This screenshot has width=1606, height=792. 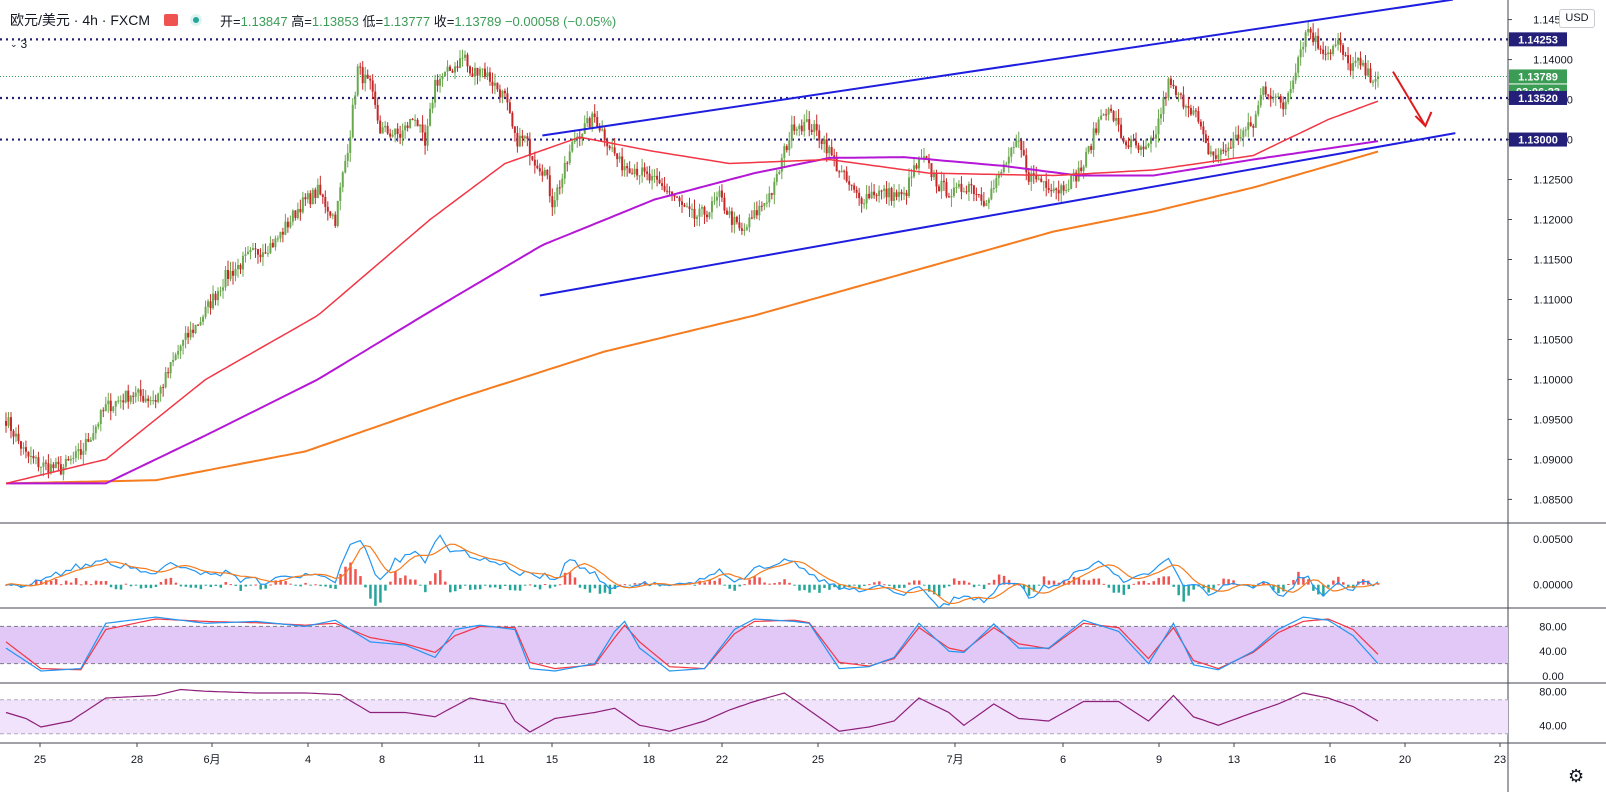 I want to click on indicator-collapse-toggle: ⌄ 3, so click(x=18, y=44).